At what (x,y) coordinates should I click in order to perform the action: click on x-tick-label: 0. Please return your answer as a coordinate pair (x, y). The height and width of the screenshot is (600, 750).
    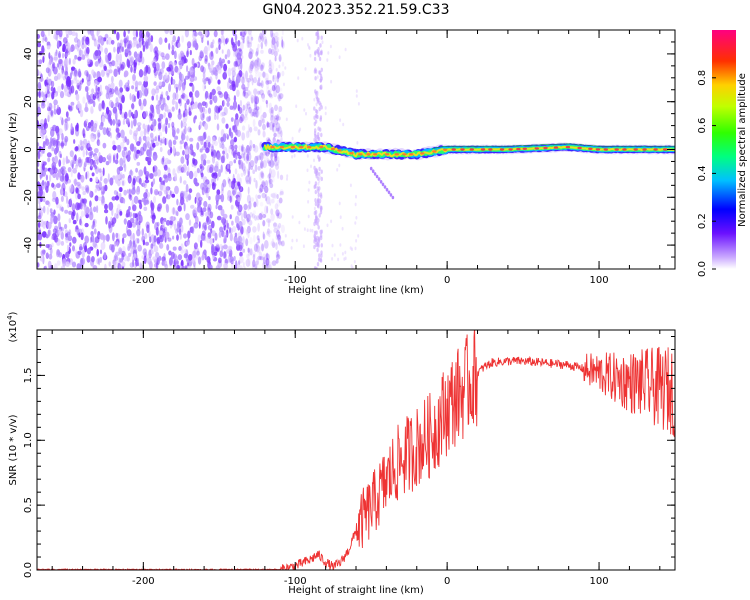
    Looking at the image, I should click on (447, 581).